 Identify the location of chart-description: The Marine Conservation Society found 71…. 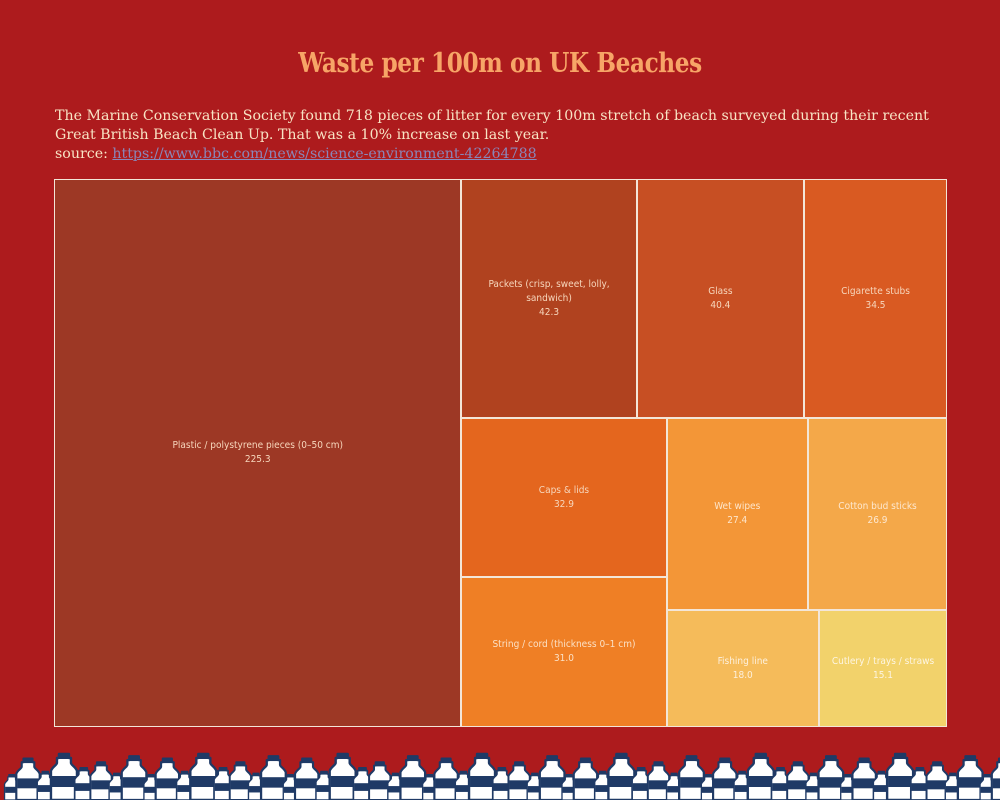
(505, 135).